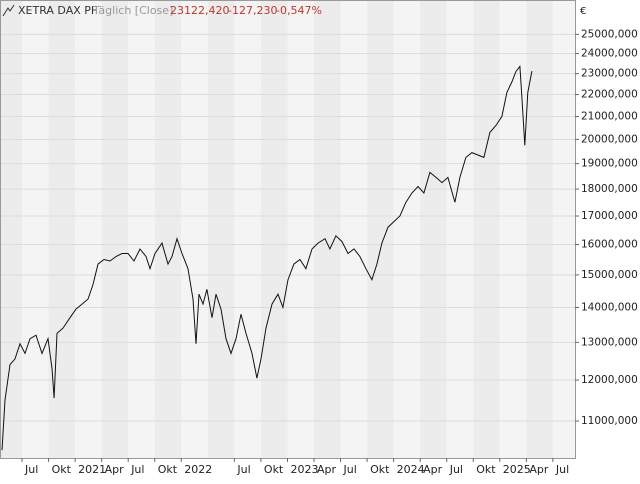 The height and width of the screenshot is (484, 640). Describe the element at coordinates (609, 275) in the screenshot. I see `y-tick-label: 15000,000` at that location.